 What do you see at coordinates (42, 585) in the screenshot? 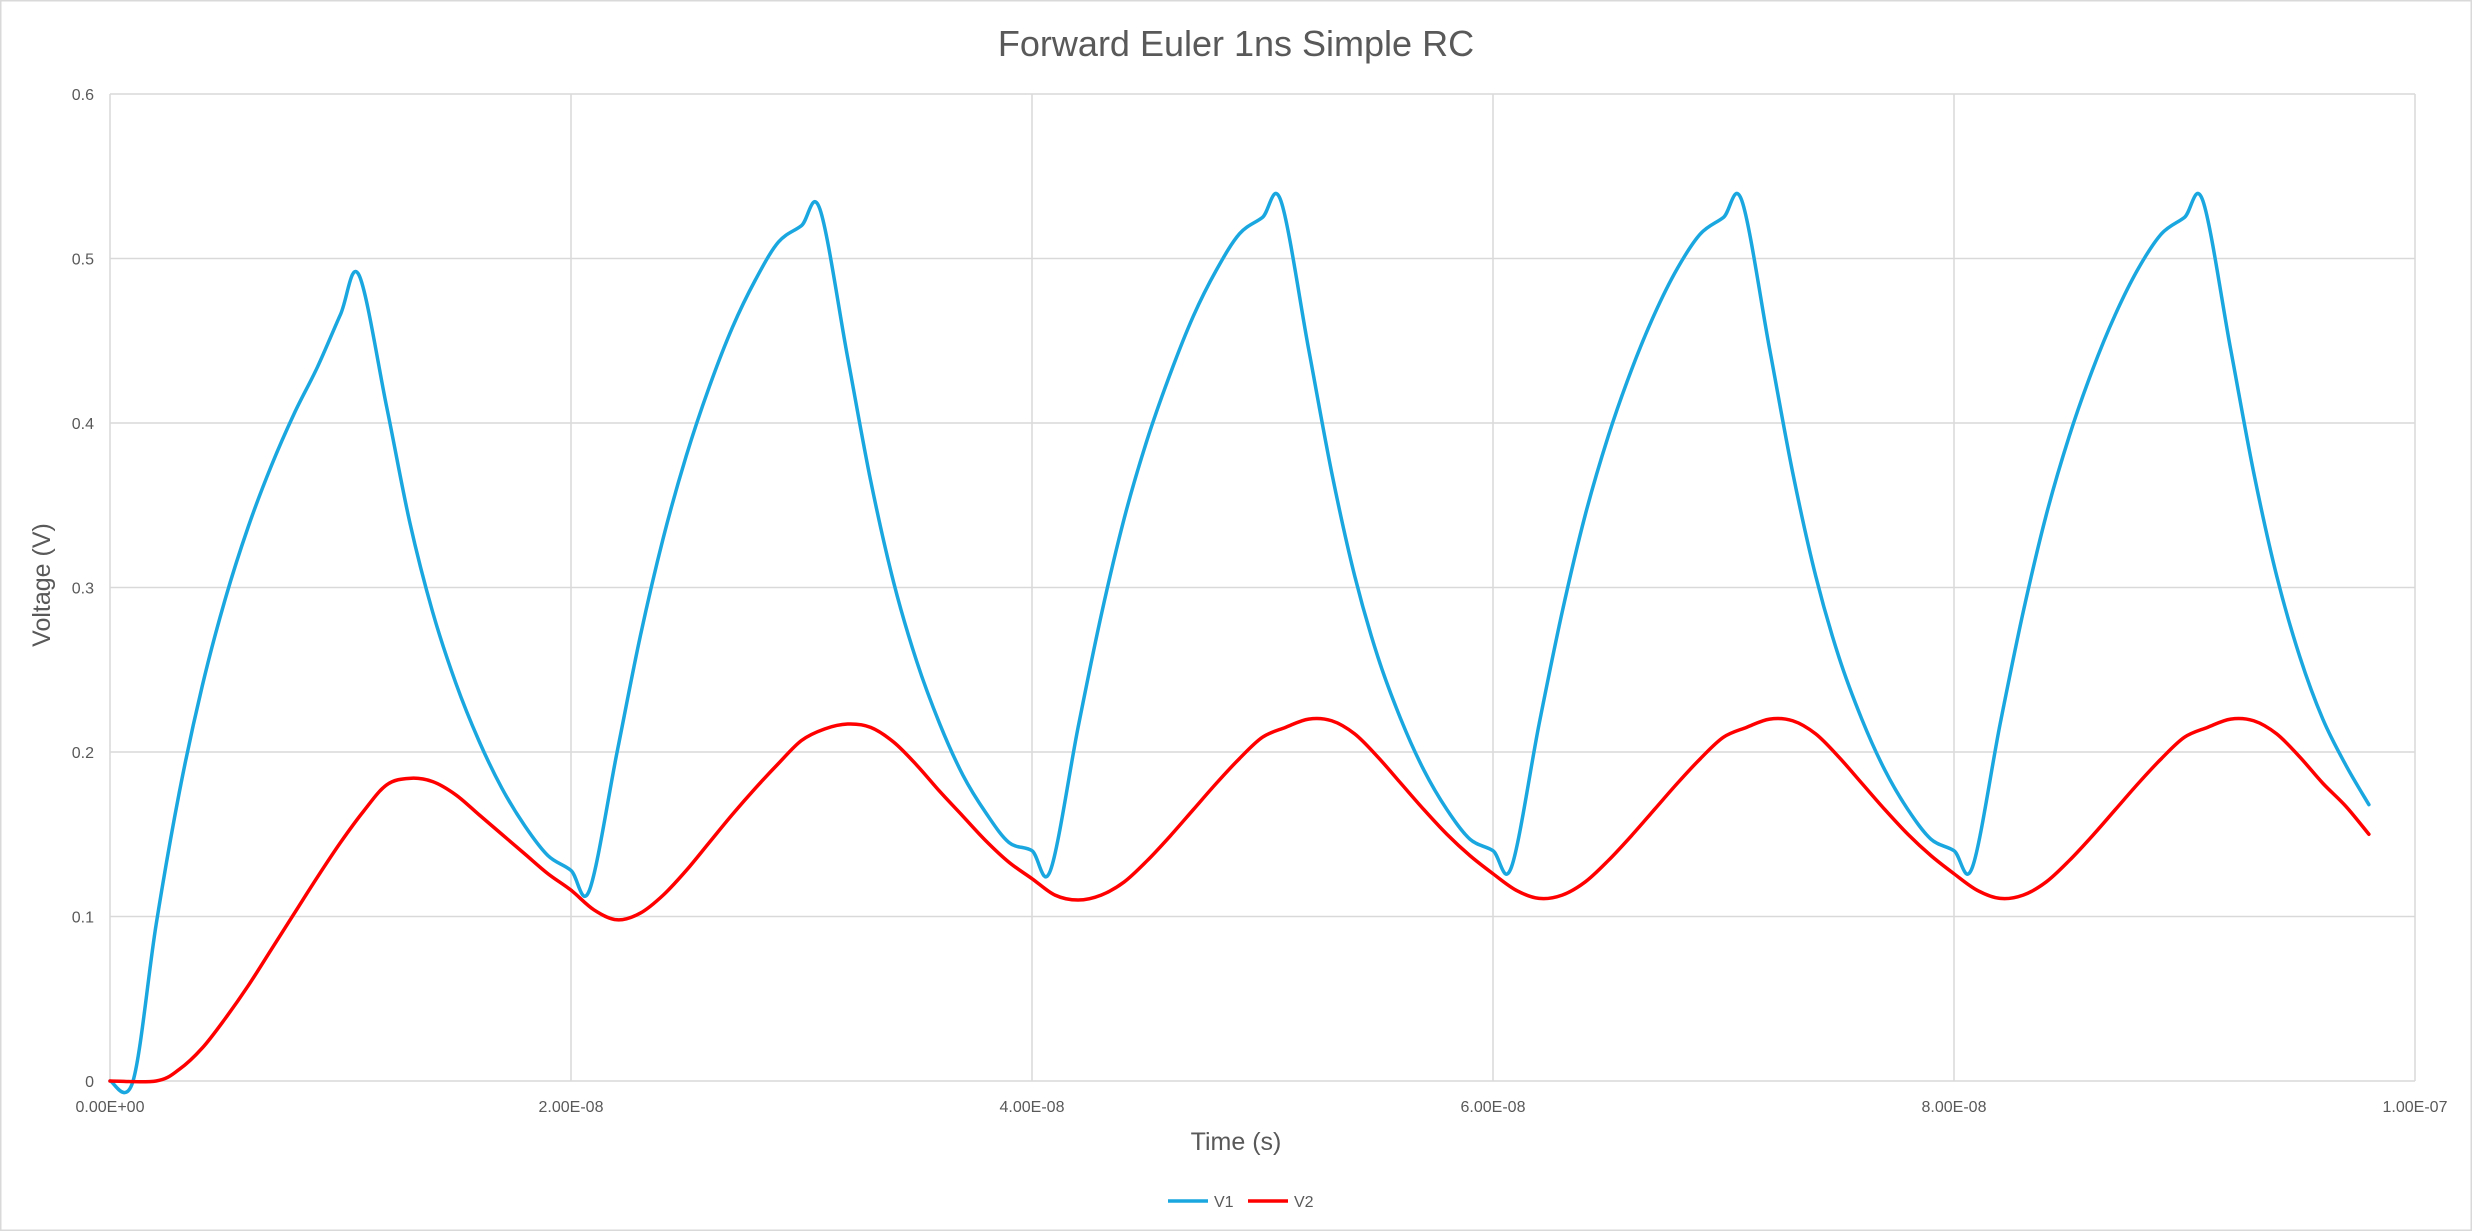
I see `y-axis-title: Voltage (V)` at bounding box center [42, 585].